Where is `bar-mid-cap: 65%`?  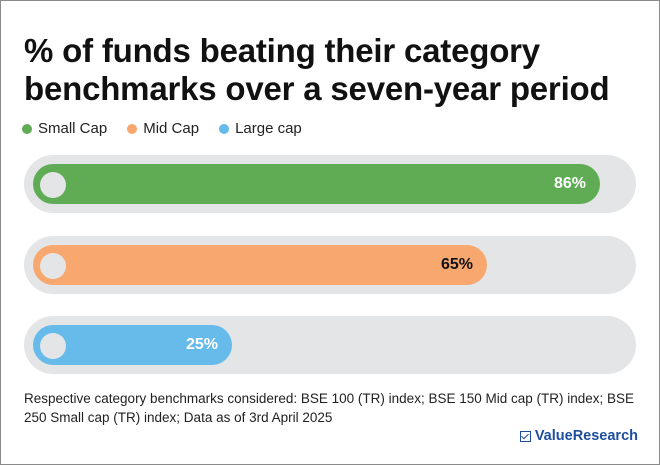
bar-mid-cap: 65% is located at coordinates (260, 265).